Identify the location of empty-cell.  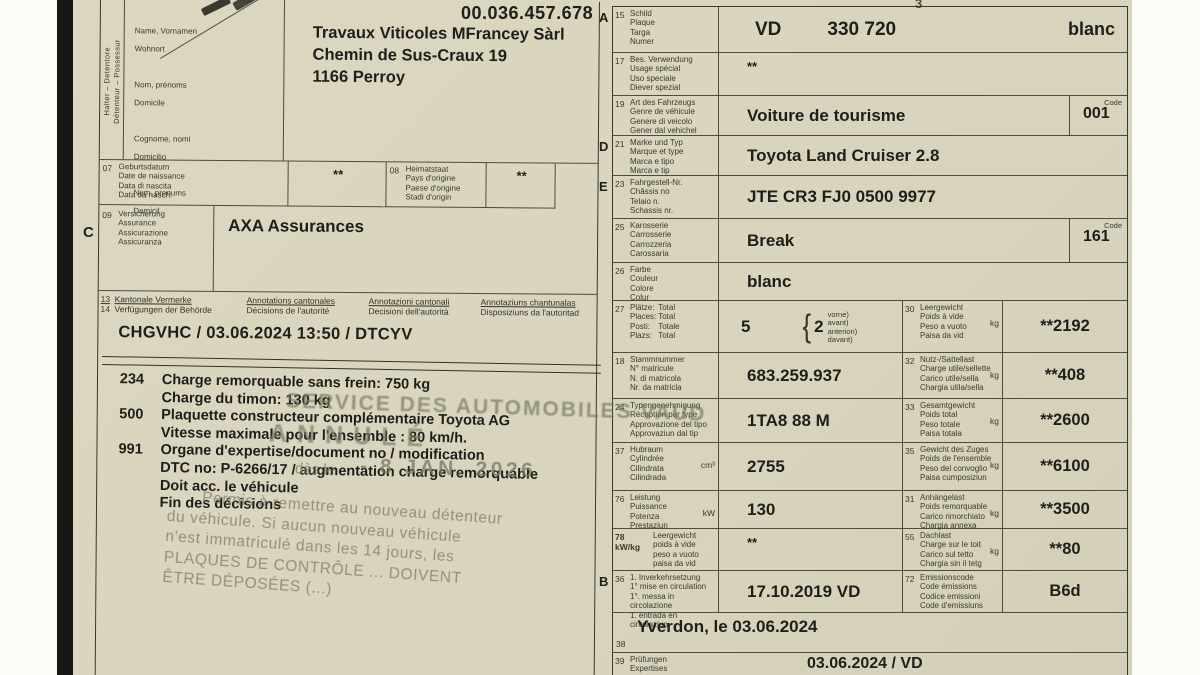
(576, 186).